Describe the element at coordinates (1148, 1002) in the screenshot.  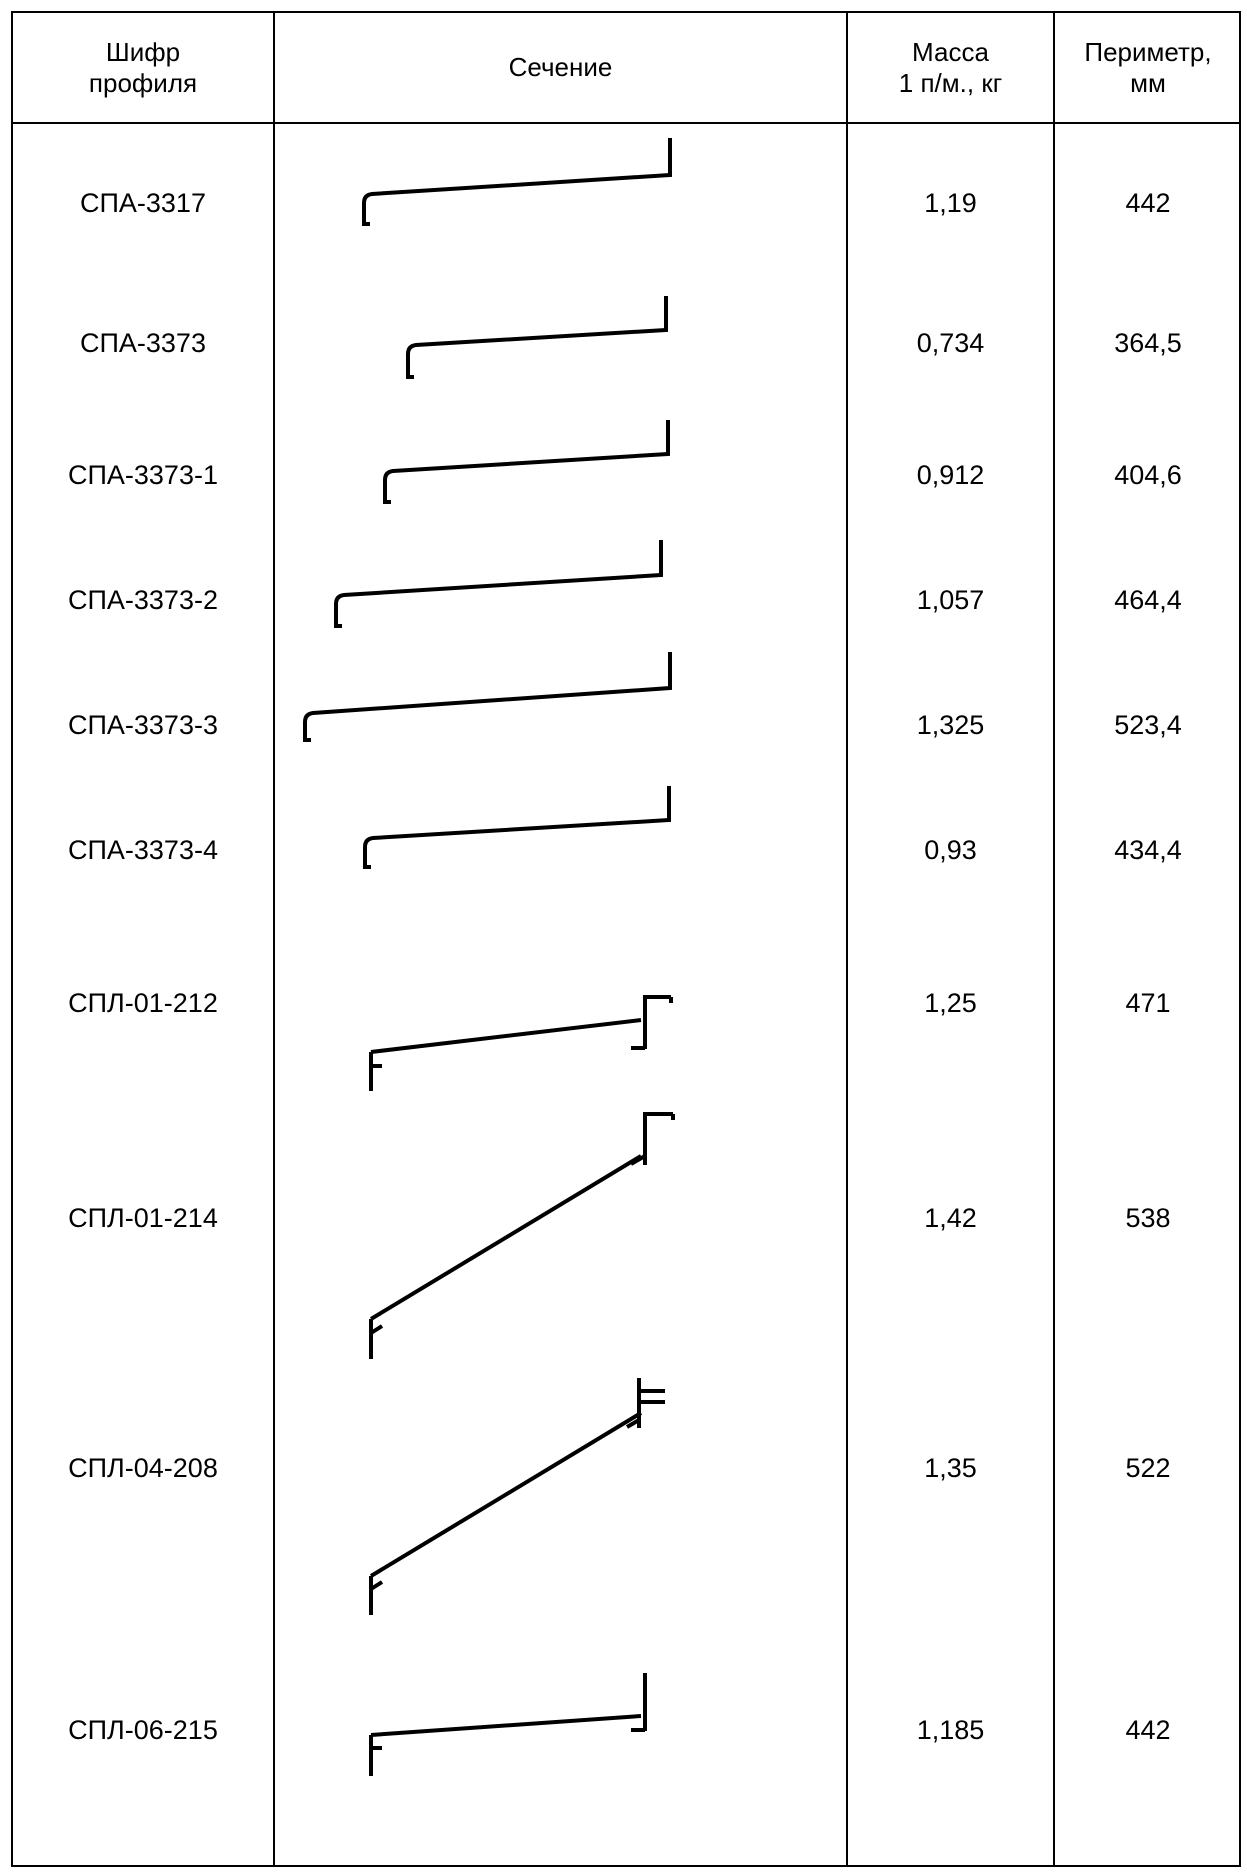
I see `perimeter-value: 471` at that location.